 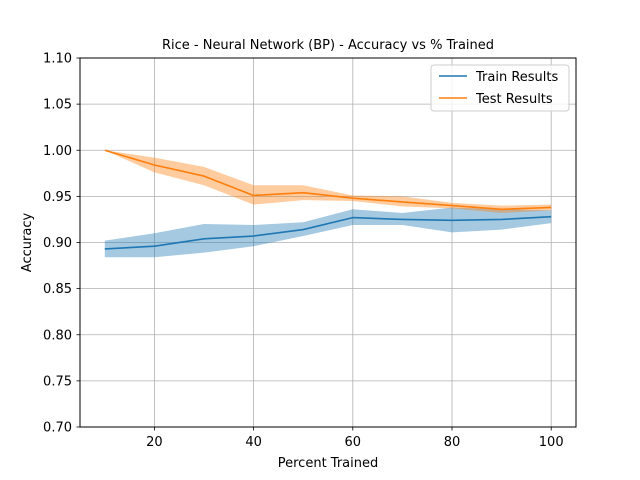 What do you see at coordinates (57, 289) in the screenshot?
I see `y-tick-label: 0.85` at bounding box center [57, 289].